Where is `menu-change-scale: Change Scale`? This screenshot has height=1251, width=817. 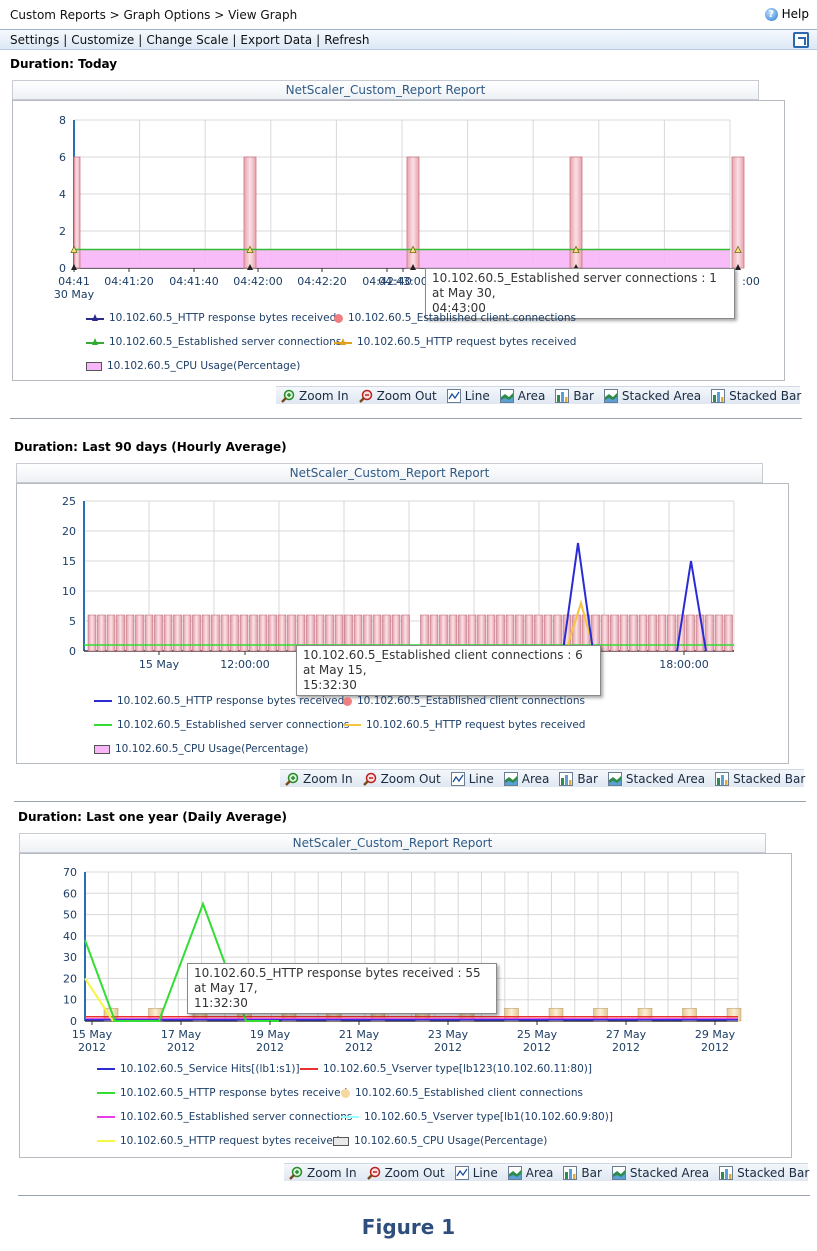
menu-change-scale: Change Scale is located at coordinates (187, 40).